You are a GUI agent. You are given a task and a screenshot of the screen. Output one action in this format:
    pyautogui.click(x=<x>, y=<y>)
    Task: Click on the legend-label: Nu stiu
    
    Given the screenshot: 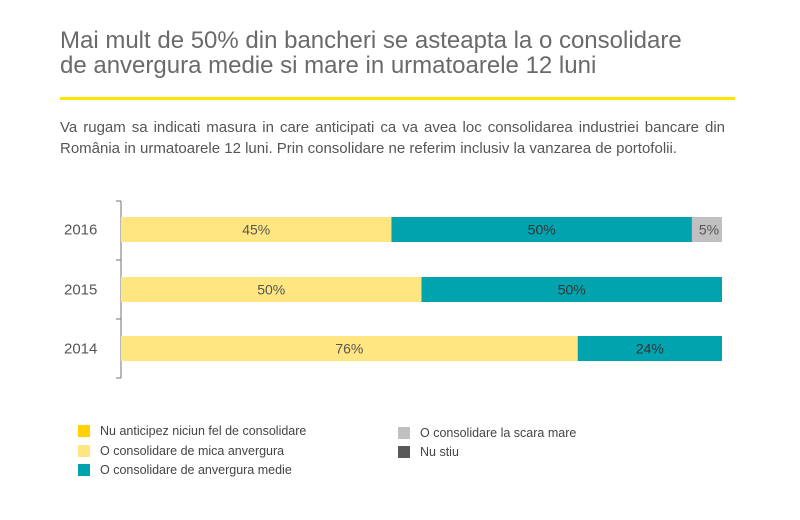 What is the action you would take?
    pyautogui.click(x=439, y=452)
    